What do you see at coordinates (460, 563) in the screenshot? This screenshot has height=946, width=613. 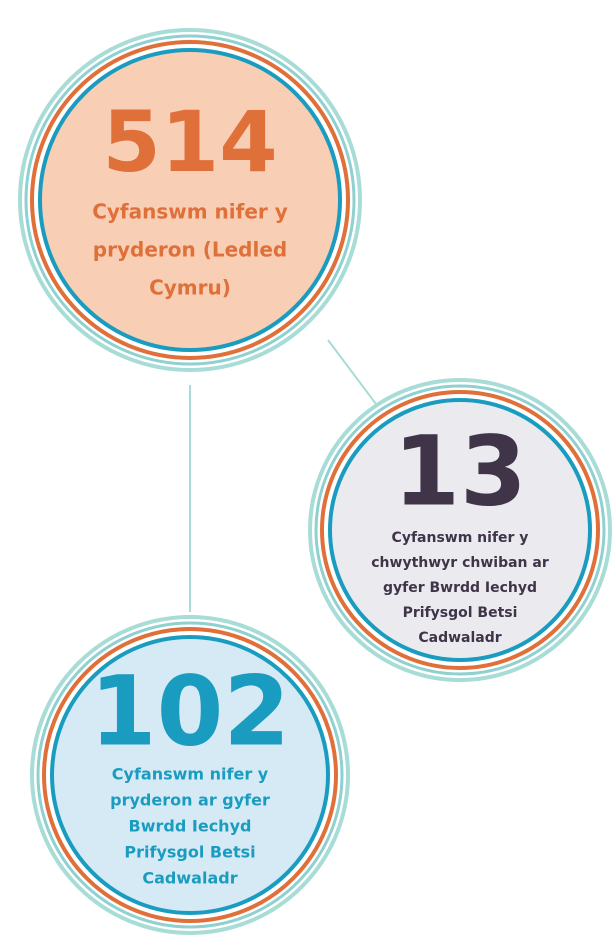 I see `node-label: chwythwyr chwiban ar` at bounding box center [460, 563].